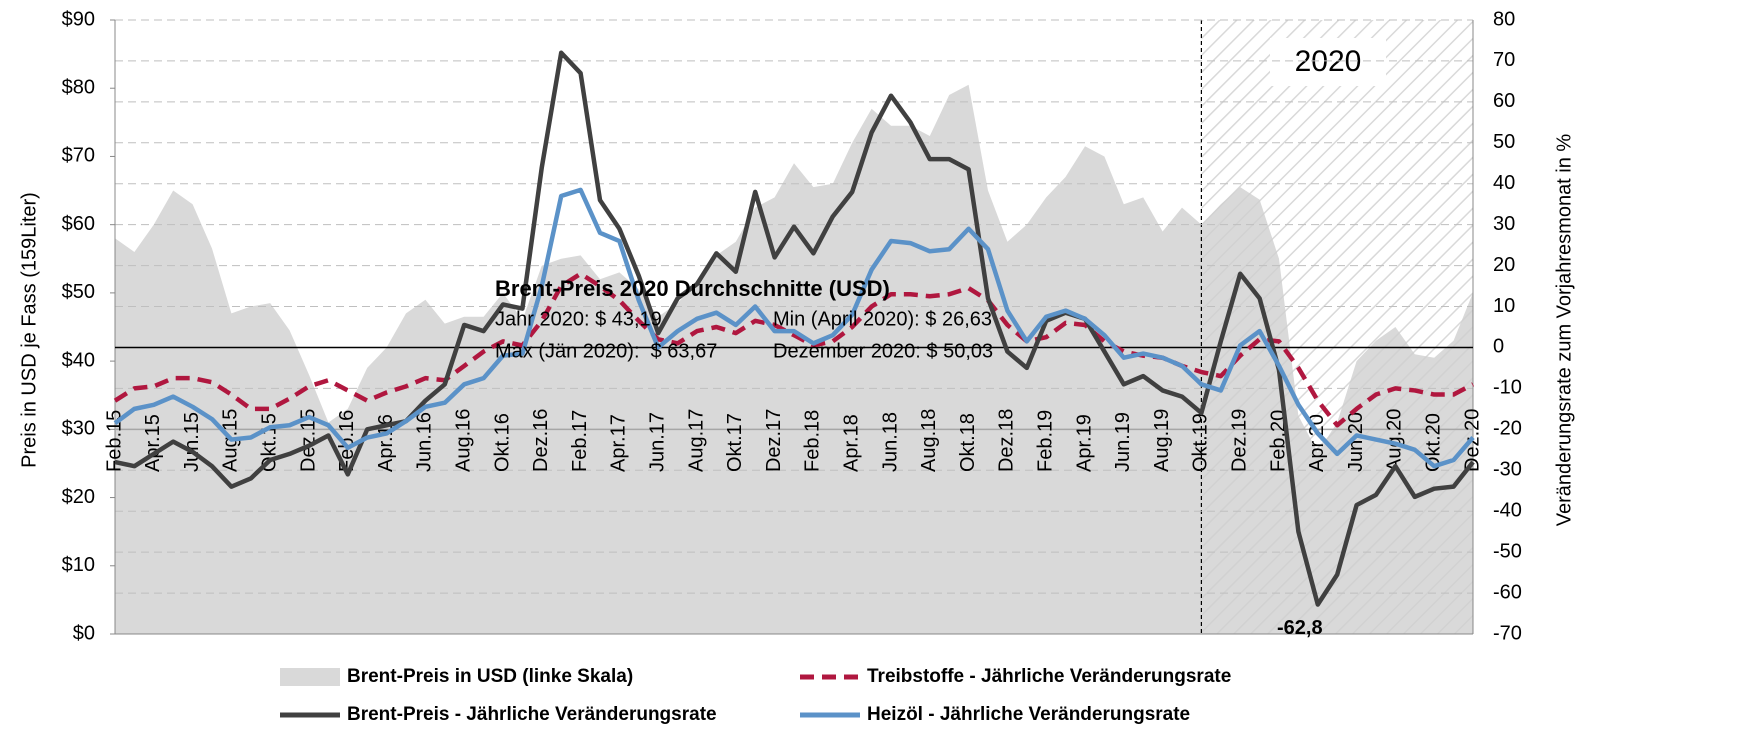 The width and height of the screenshot is (1743, 744). Describe the element at coordinates (78, 360) in the screenshot. I see `y-tick-label: $40` at that location.